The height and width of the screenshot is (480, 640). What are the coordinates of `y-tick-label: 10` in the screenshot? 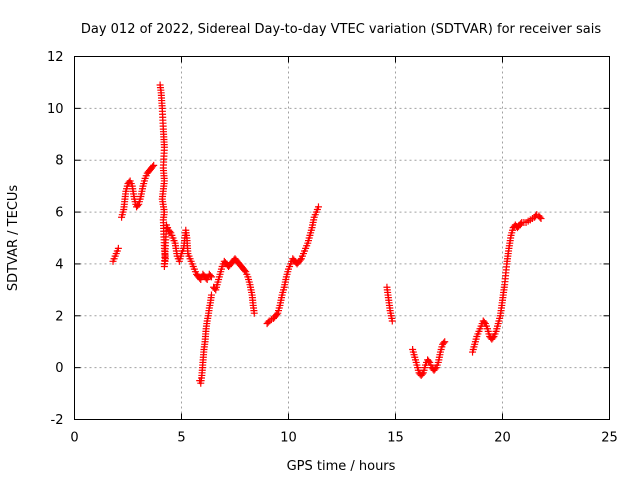 It's located at (55, 109).